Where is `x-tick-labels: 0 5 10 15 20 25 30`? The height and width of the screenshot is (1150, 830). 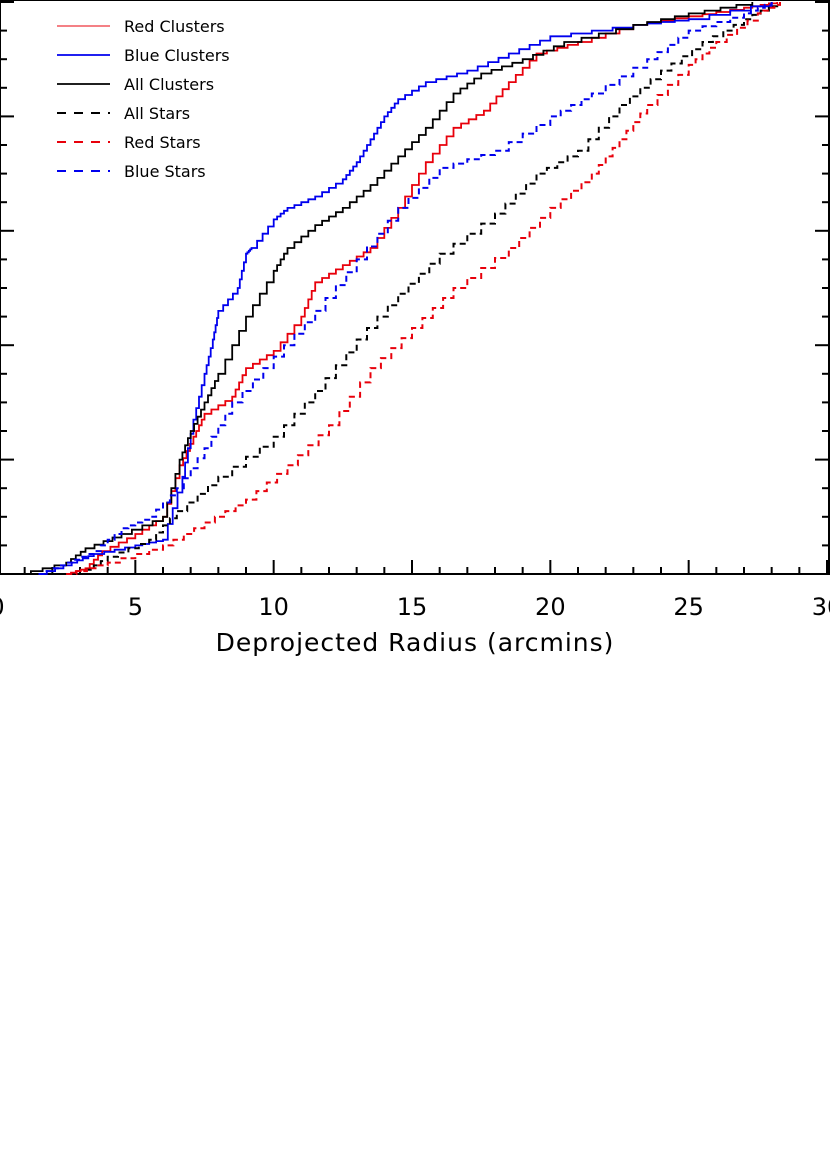
x-tick-labels: 0 5 10 15 20 25 30 is located at coordinates (415, 607).